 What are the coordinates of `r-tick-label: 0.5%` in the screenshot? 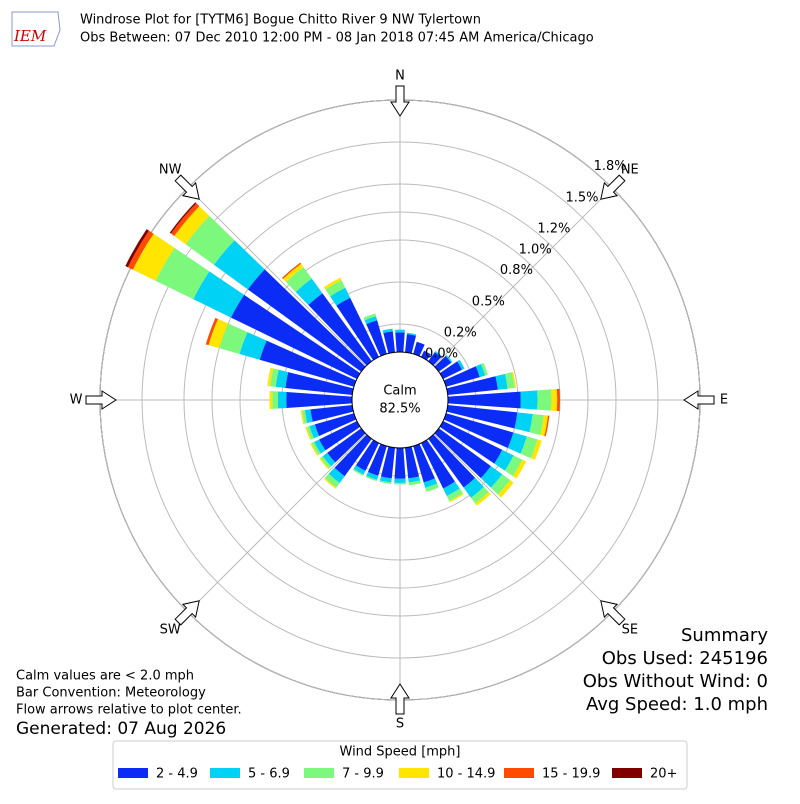 It's located at (488, 301).